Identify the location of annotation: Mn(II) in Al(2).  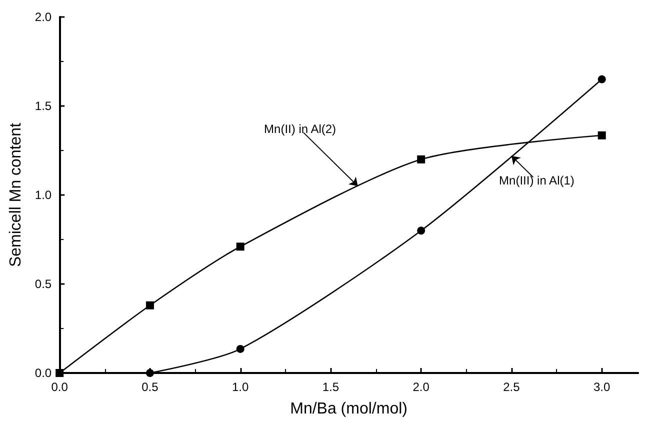
(300, 129).